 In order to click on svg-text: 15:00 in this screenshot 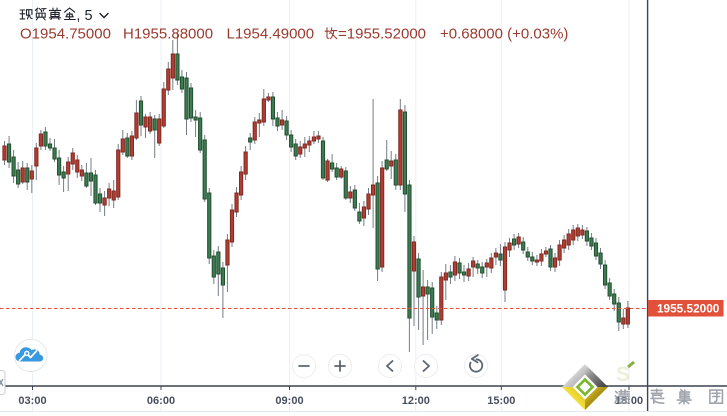, I will do `click(501, 401)`.